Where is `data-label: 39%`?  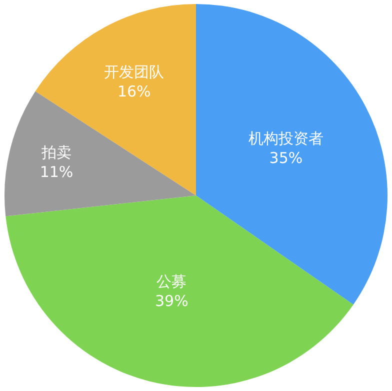
data-label: 39% is located at coordinates (171, 301).